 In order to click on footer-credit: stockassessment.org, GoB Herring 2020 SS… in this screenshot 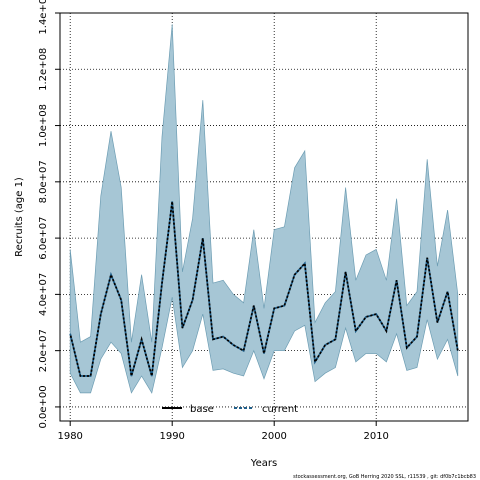, I will do `click(384, 477)`.